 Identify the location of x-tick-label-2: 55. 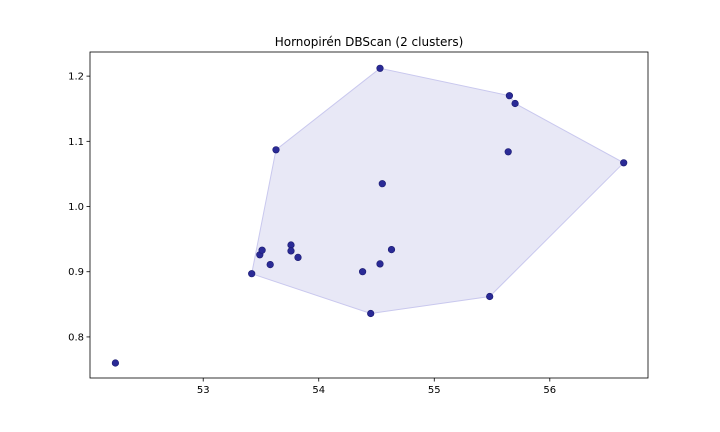
(434, 390).